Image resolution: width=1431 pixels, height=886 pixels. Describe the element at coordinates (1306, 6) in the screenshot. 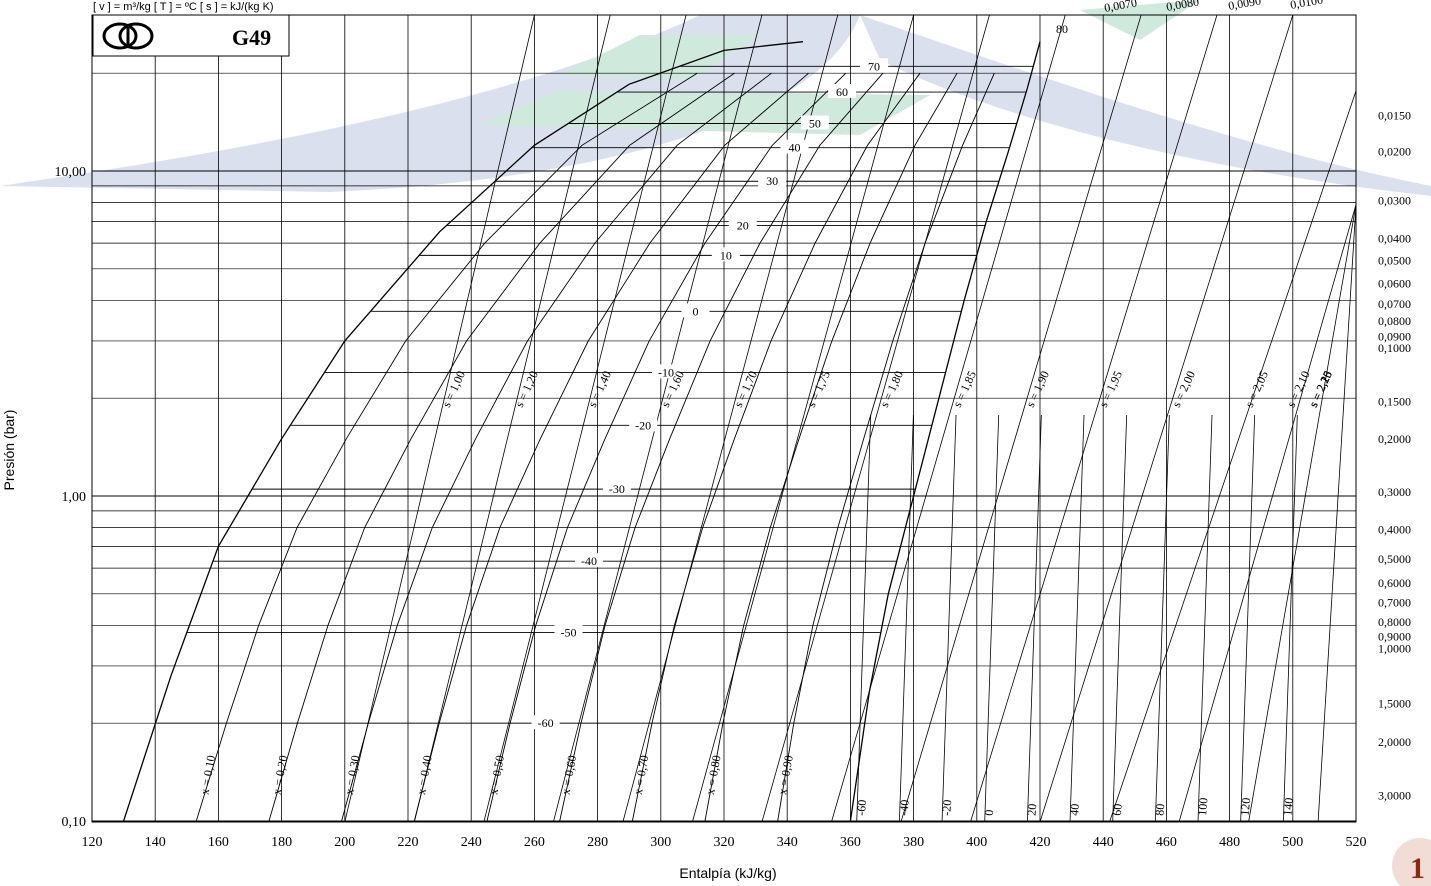

I see `volume-label: 0,0100` at that location.